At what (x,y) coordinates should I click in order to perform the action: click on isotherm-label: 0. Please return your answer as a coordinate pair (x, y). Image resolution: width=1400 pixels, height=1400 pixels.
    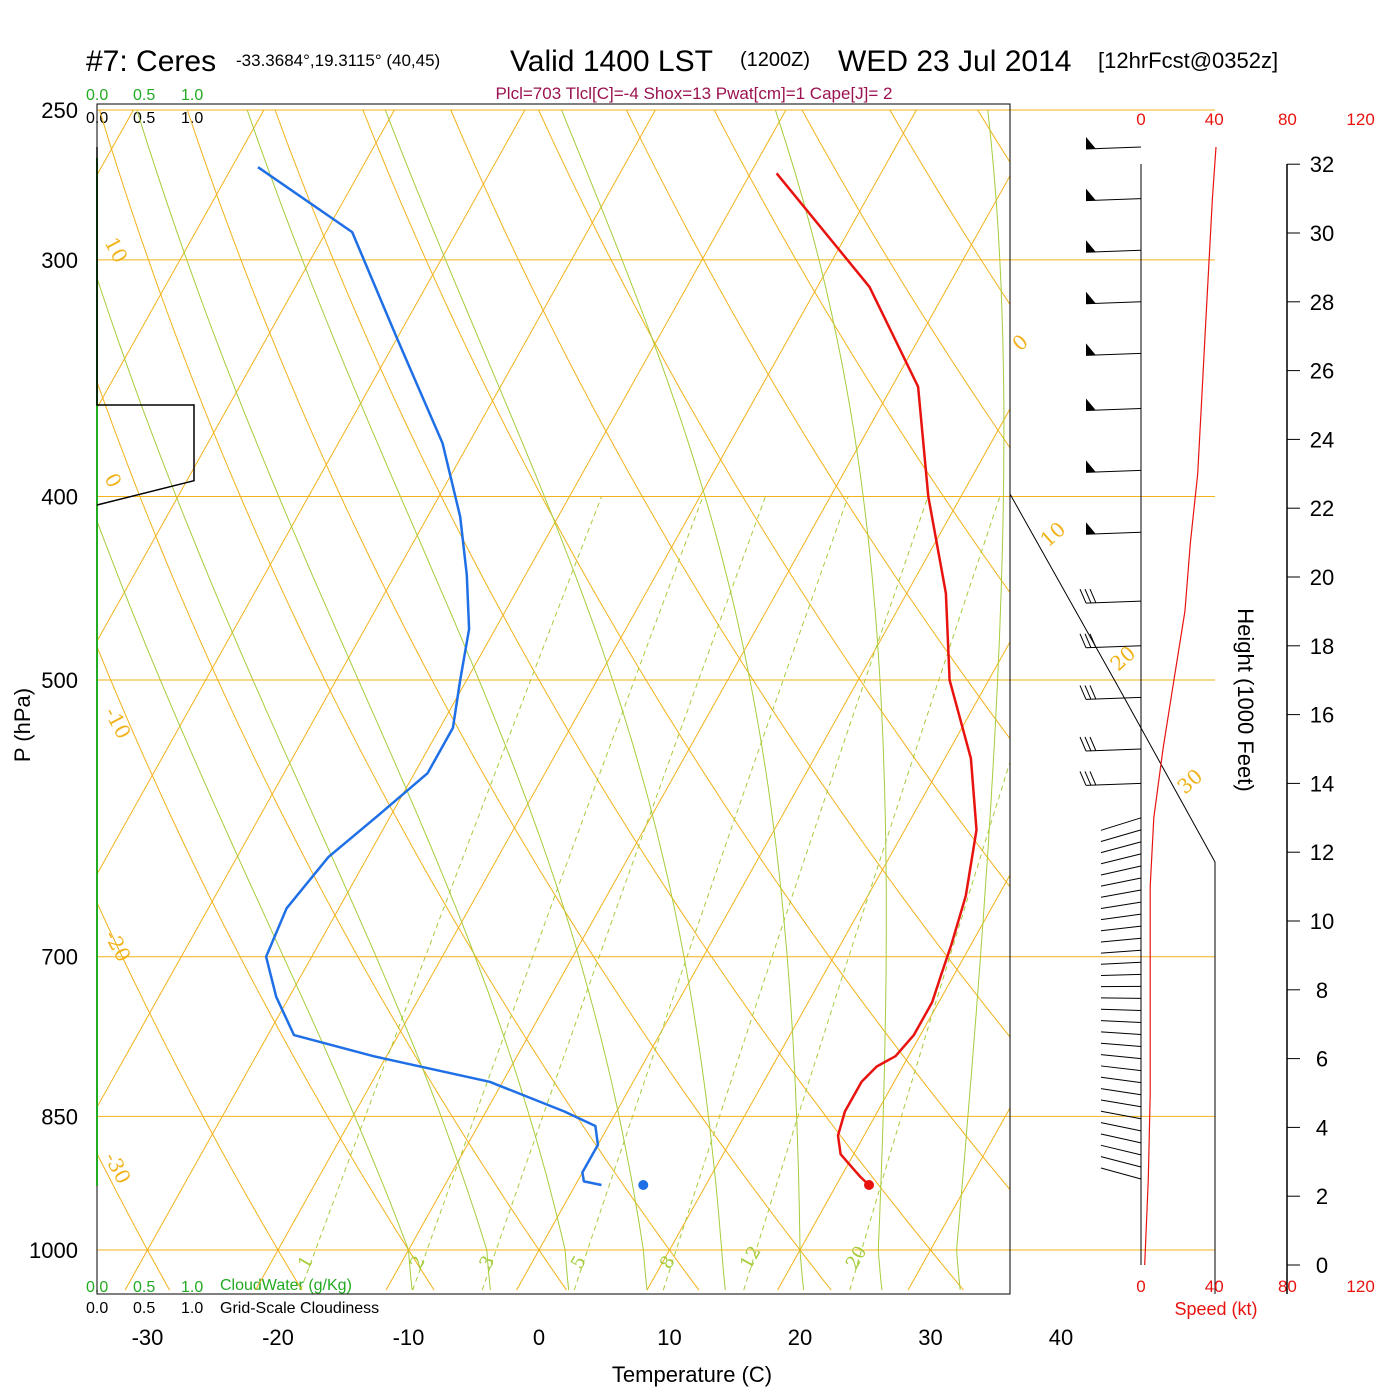
    Looking at the image, I should click on (1020, 342).